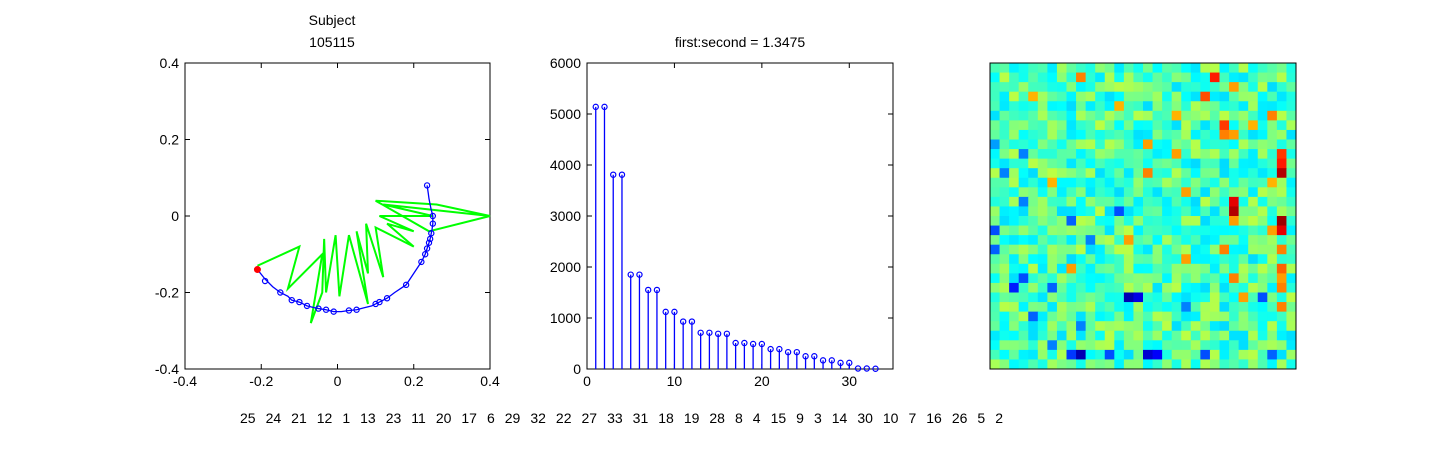  I want to click on correlation-heatmap-panel, so click(1143, 216).